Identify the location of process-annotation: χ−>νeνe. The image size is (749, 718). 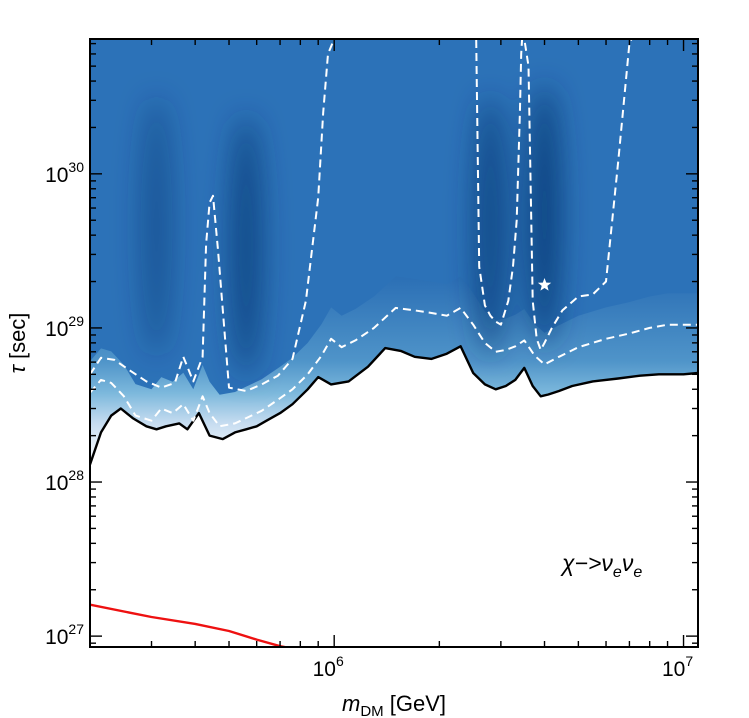
(601, 565).